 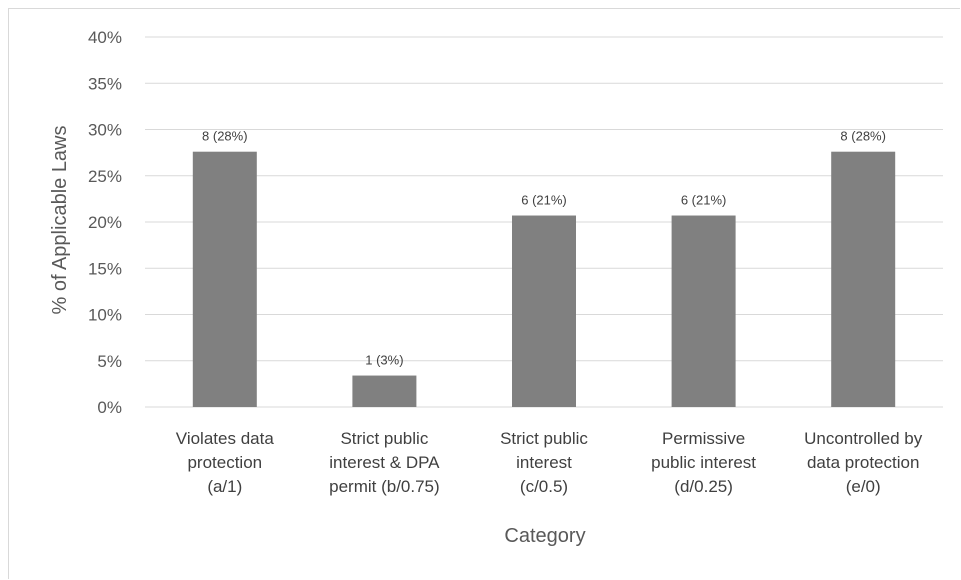 I want to click on category-label: (a/1), so click(x=224, y=486).